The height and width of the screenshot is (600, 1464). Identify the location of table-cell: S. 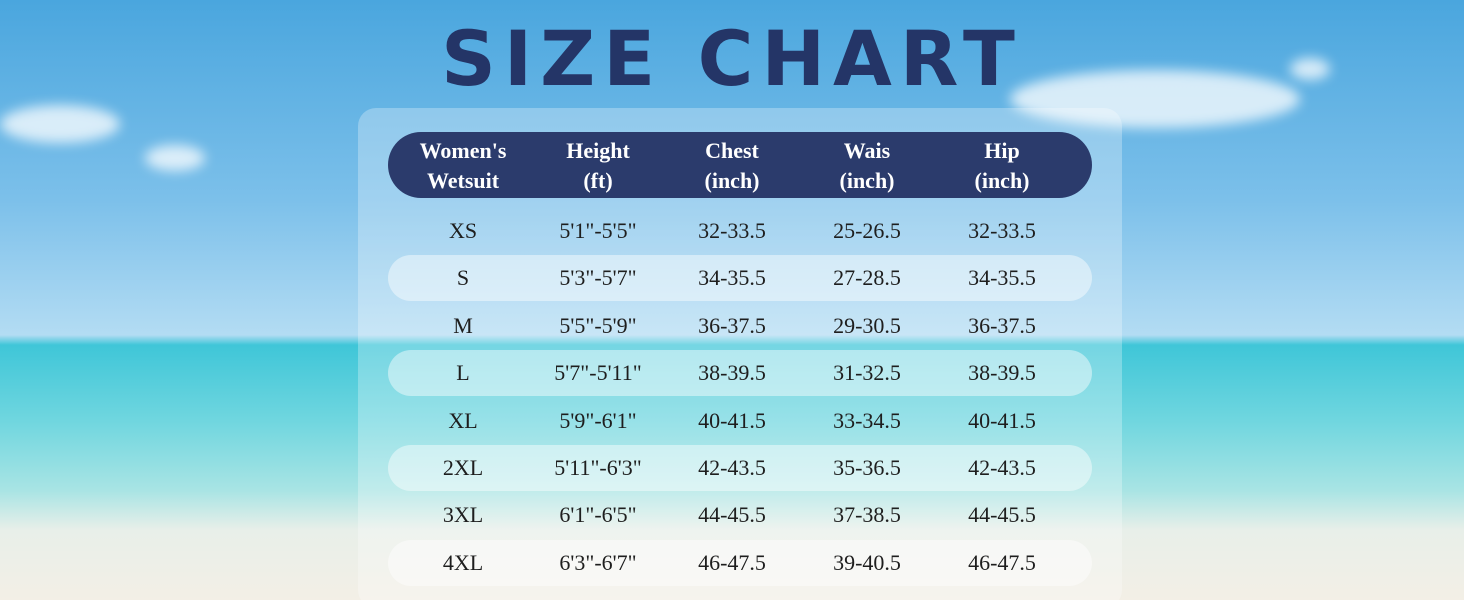
(463, 278).